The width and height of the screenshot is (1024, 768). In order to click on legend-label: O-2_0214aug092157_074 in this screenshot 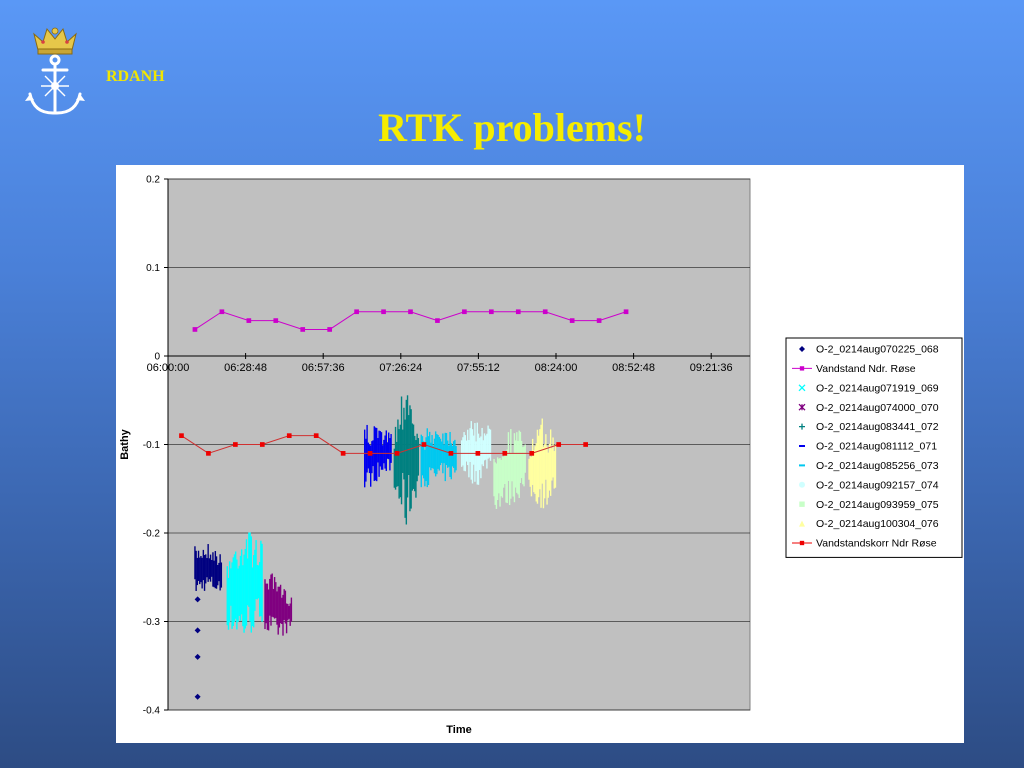, I will do `click(877, 485)`.